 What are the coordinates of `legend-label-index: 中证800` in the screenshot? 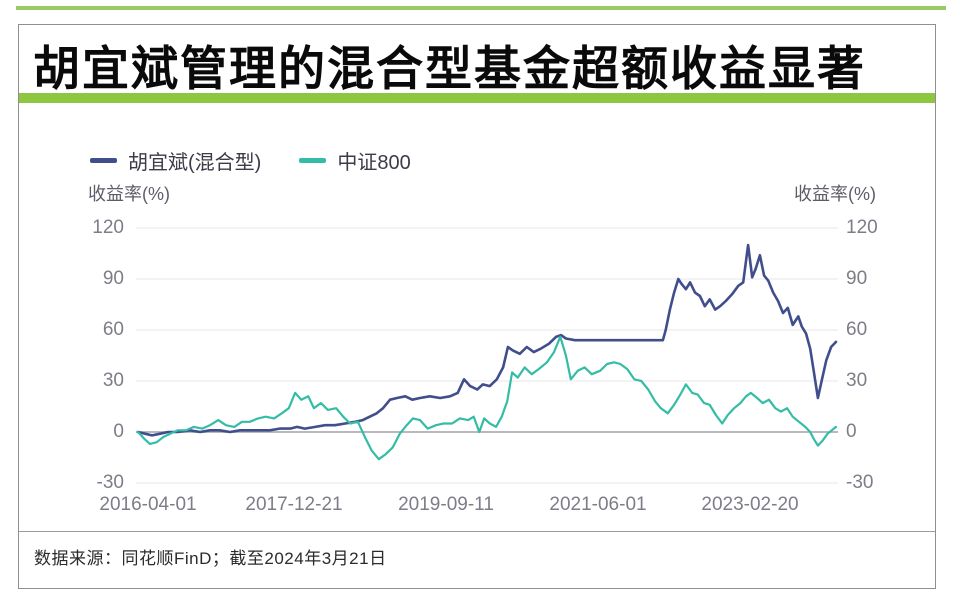 It's located at (374, 163).